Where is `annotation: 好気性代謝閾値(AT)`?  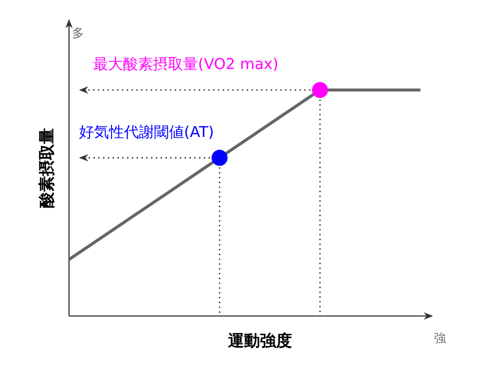 annotation: 好気性代謝閾値(AT) is located at coordinates (146, 131).